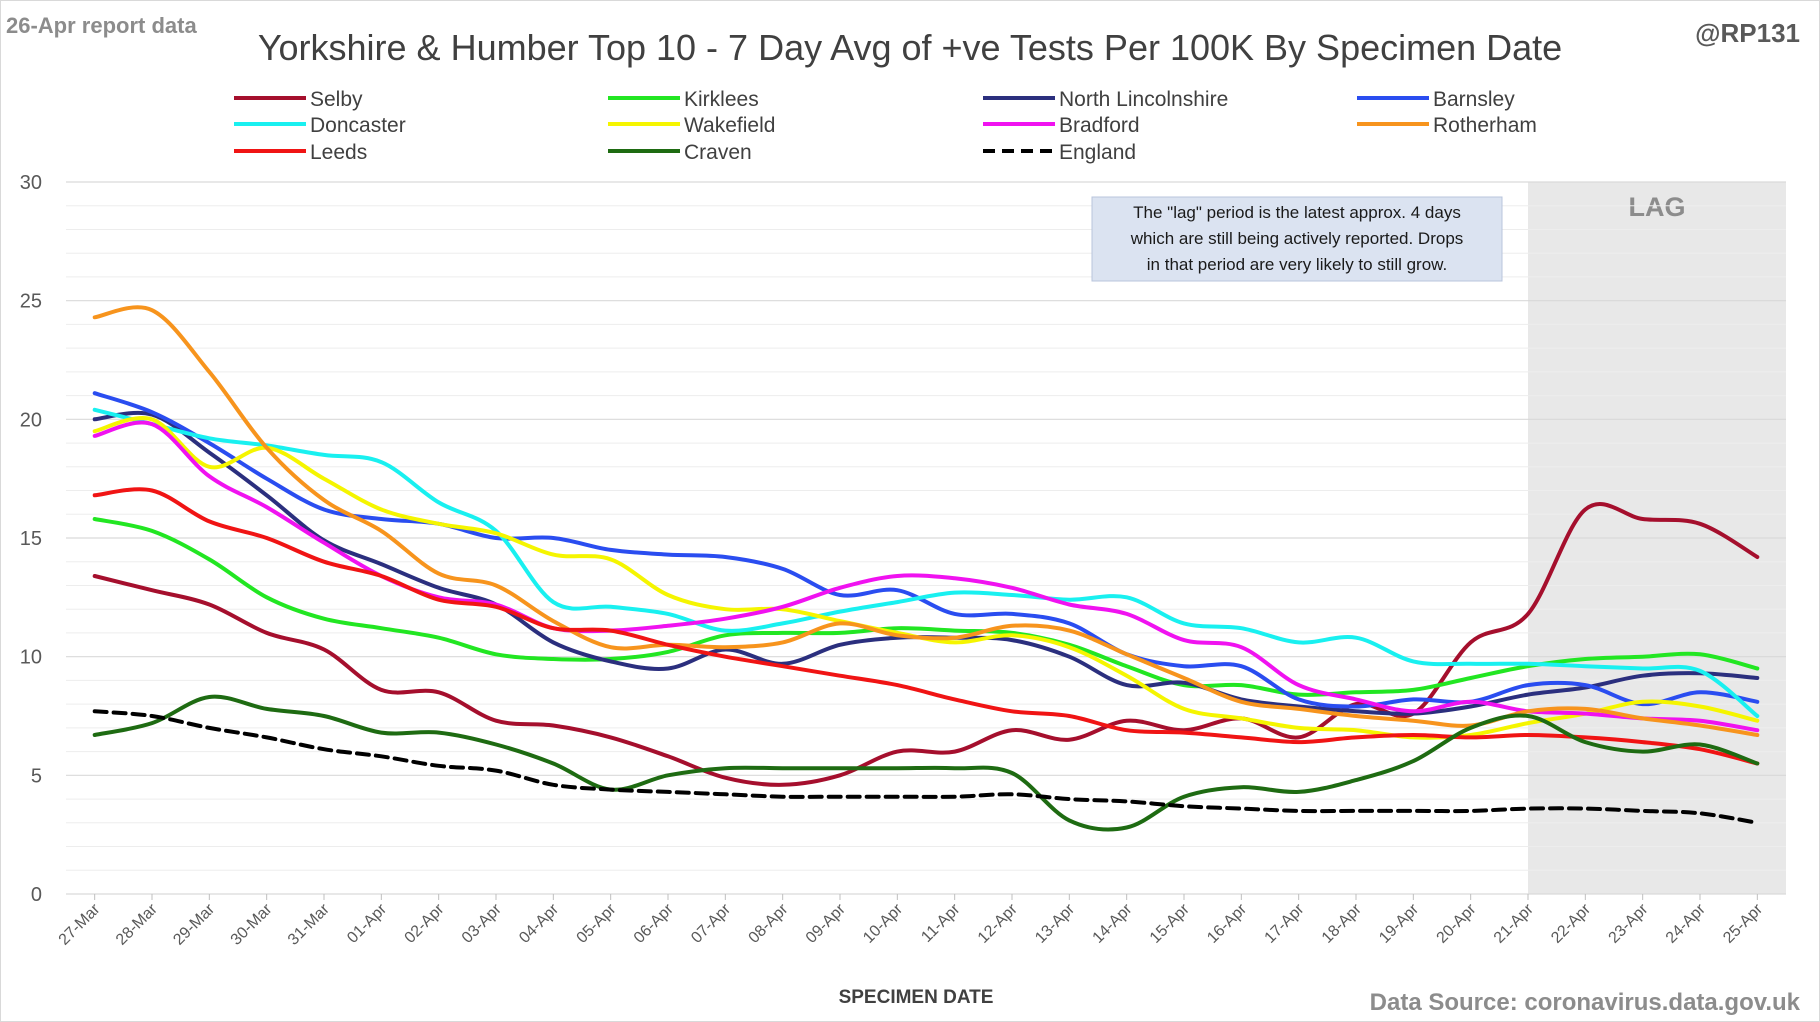  Describe the element at coordinates (1485, 125) in the screenshot. I see `legend-label-rotherham: Rotherham` at that location.